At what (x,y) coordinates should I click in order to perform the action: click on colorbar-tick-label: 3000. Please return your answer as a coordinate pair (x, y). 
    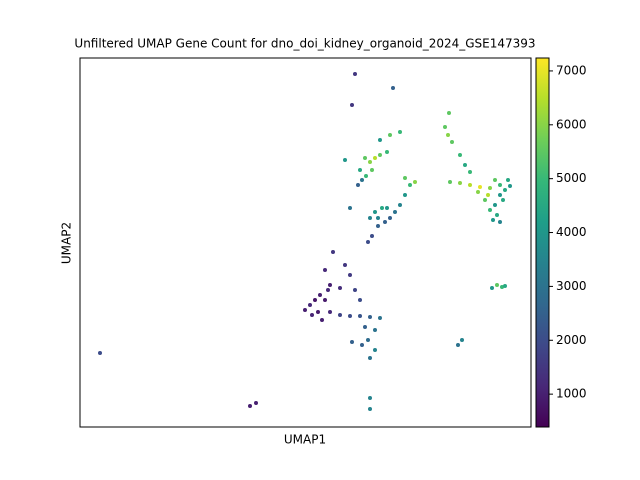
    Looking at the image, I should click on (571, 286).